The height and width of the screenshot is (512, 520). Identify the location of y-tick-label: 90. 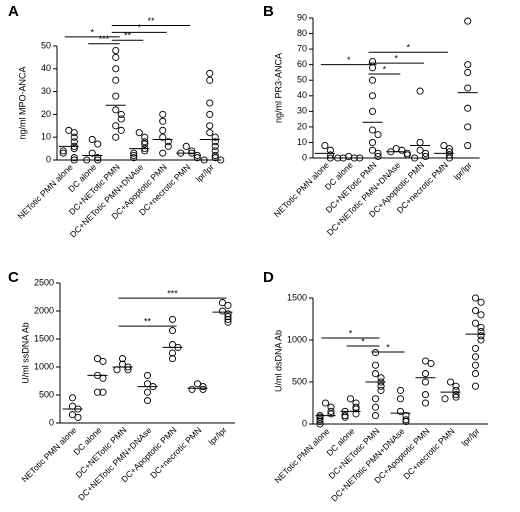
(302, 17).